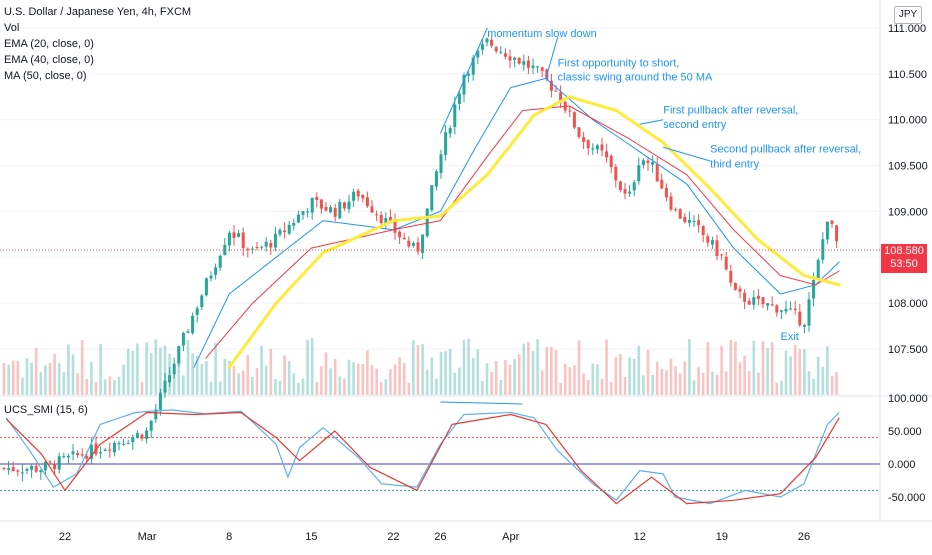  What do you see at coordinates (46, 410) in the screenshot?
I see `oscillator-legend: UCS_SMI (15, 6)` at bounding box center [46, 410].